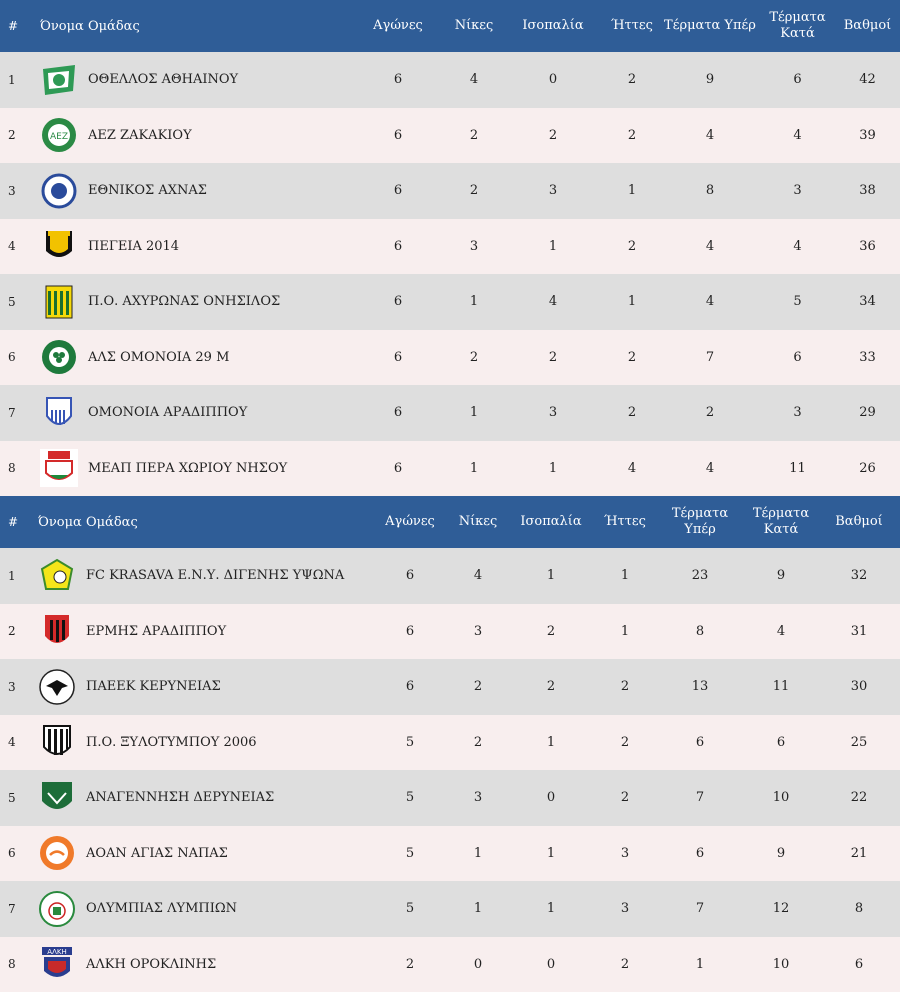  I want to click on team-cell: ΕΡΜΗΣ ΑΡΑΔΙΠΠΟΥ, so click(198, 631).